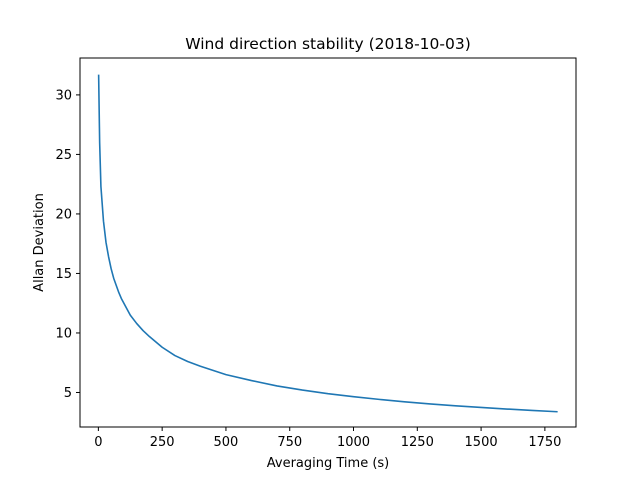 The image size is (640, 480). What do you see at coordinates (328, 44) in the screenshot?
I see `chart-title: Wind direction stability (2018-10-03)` at bounding box center [328, 44].